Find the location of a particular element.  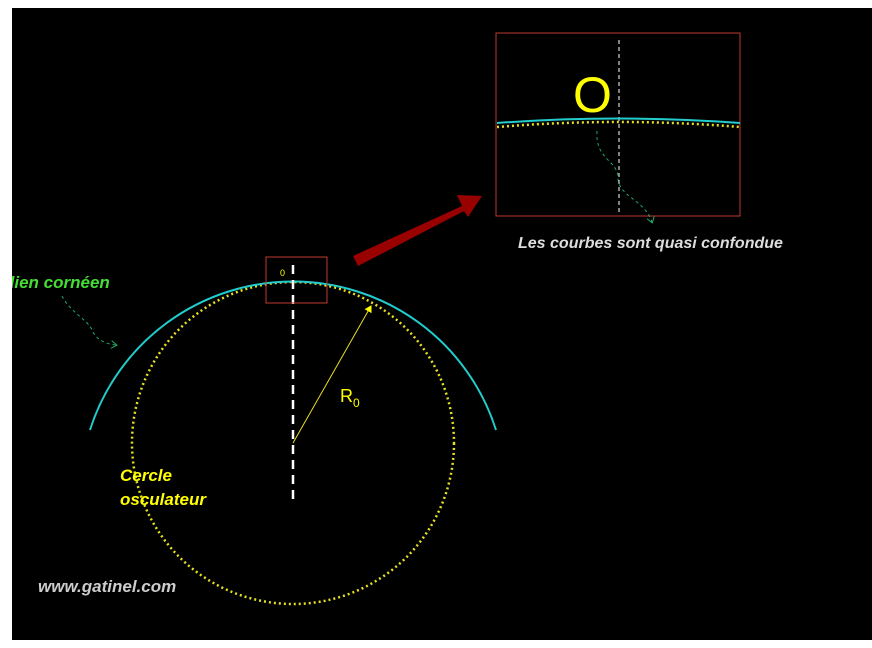

zoom-meridian is located at coordinates (618, 120).